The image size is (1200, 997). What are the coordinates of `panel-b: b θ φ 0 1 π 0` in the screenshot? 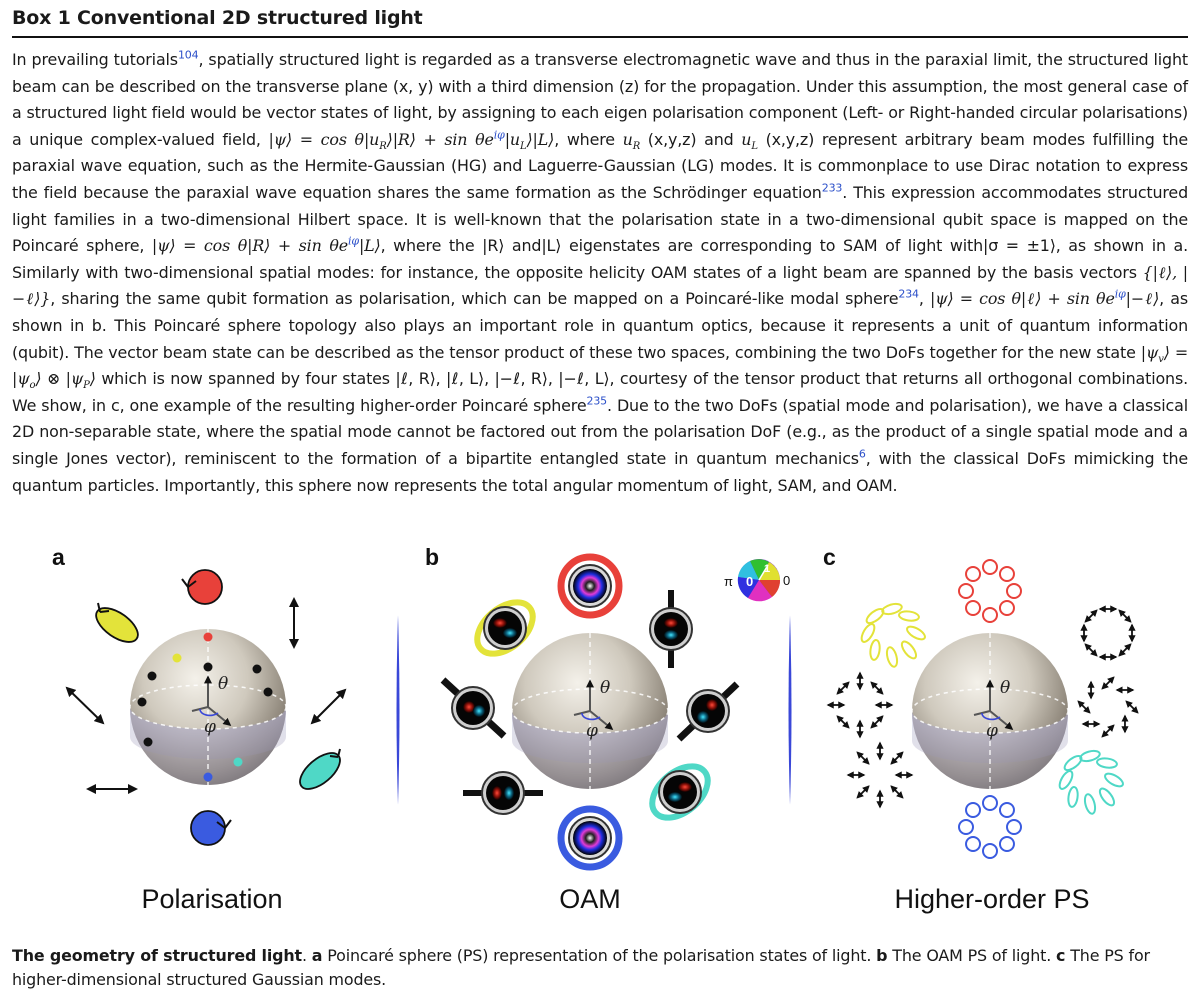 It's located at (607, 729).